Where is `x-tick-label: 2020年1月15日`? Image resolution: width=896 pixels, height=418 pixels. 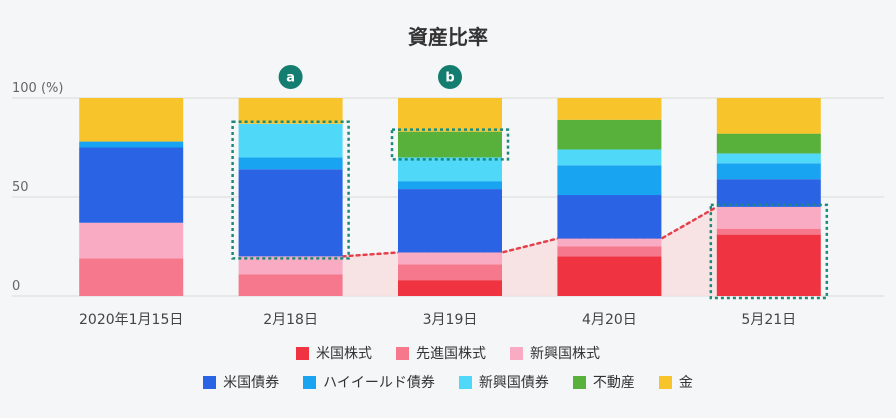
x-tick-label: 2020年1月15日 is located at coordinates (131, 320).